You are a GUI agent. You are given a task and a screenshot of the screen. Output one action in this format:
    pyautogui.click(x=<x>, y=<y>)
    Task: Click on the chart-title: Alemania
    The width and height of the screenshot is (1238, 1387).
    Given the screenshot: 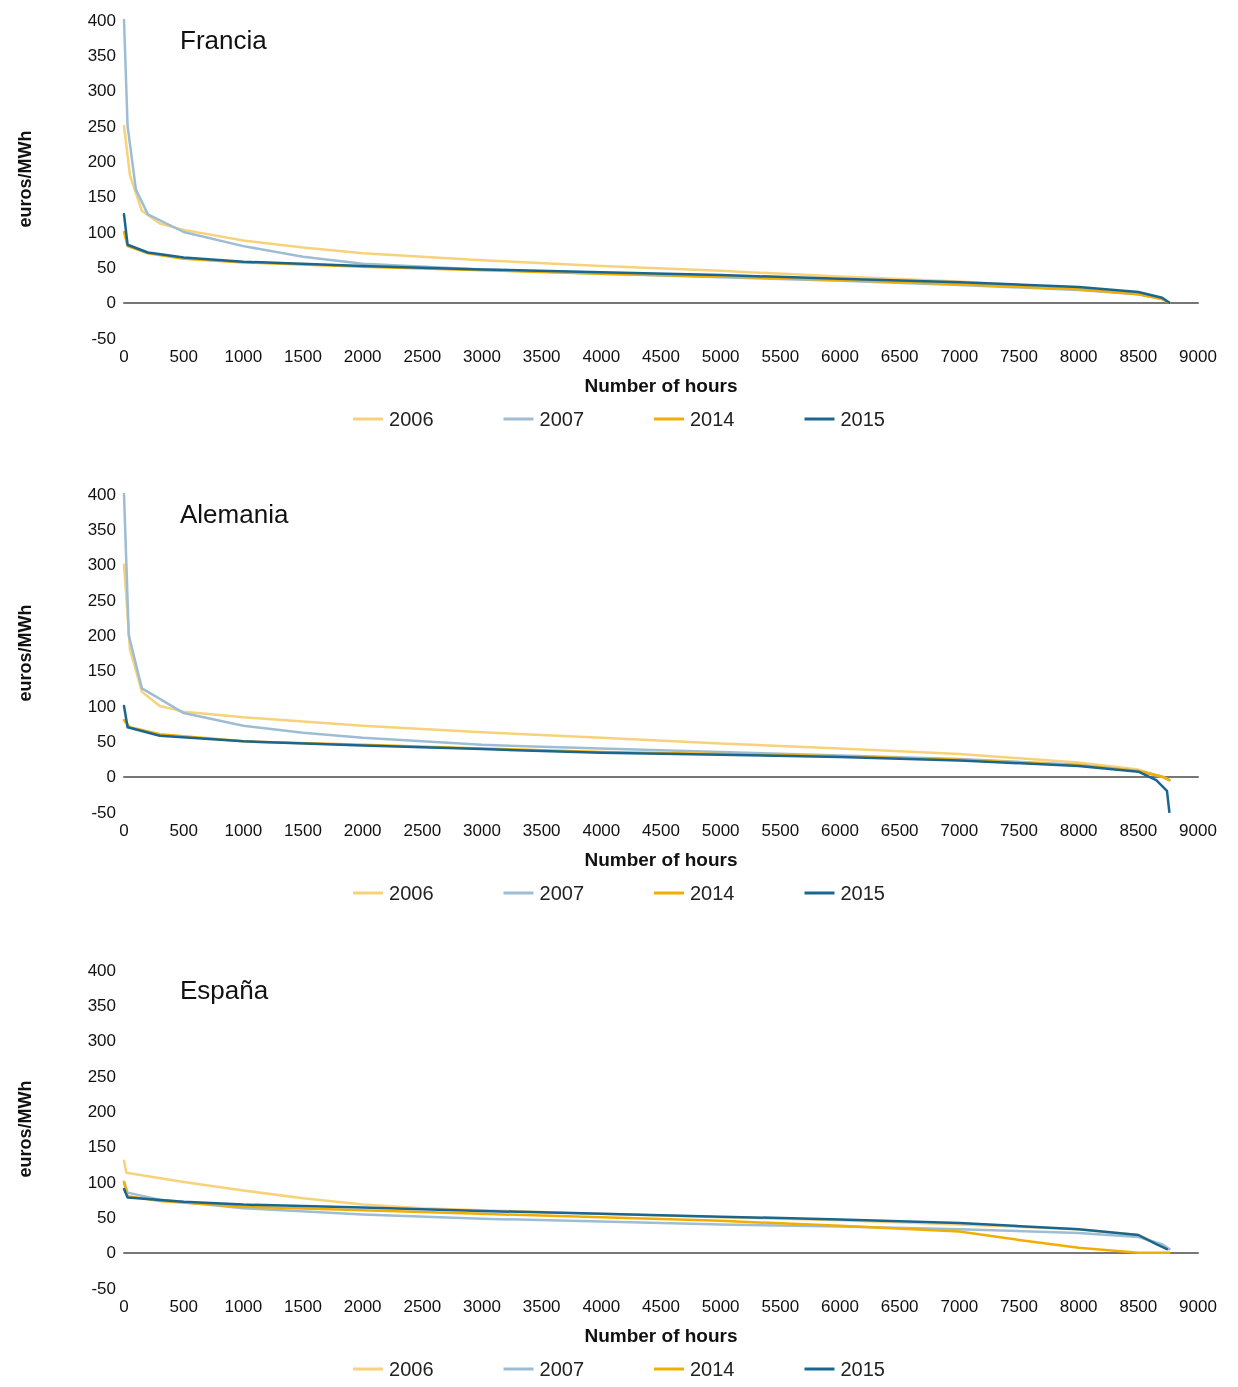 What is the action you would take?
    pyautogui.click(x=234, y=514)
    